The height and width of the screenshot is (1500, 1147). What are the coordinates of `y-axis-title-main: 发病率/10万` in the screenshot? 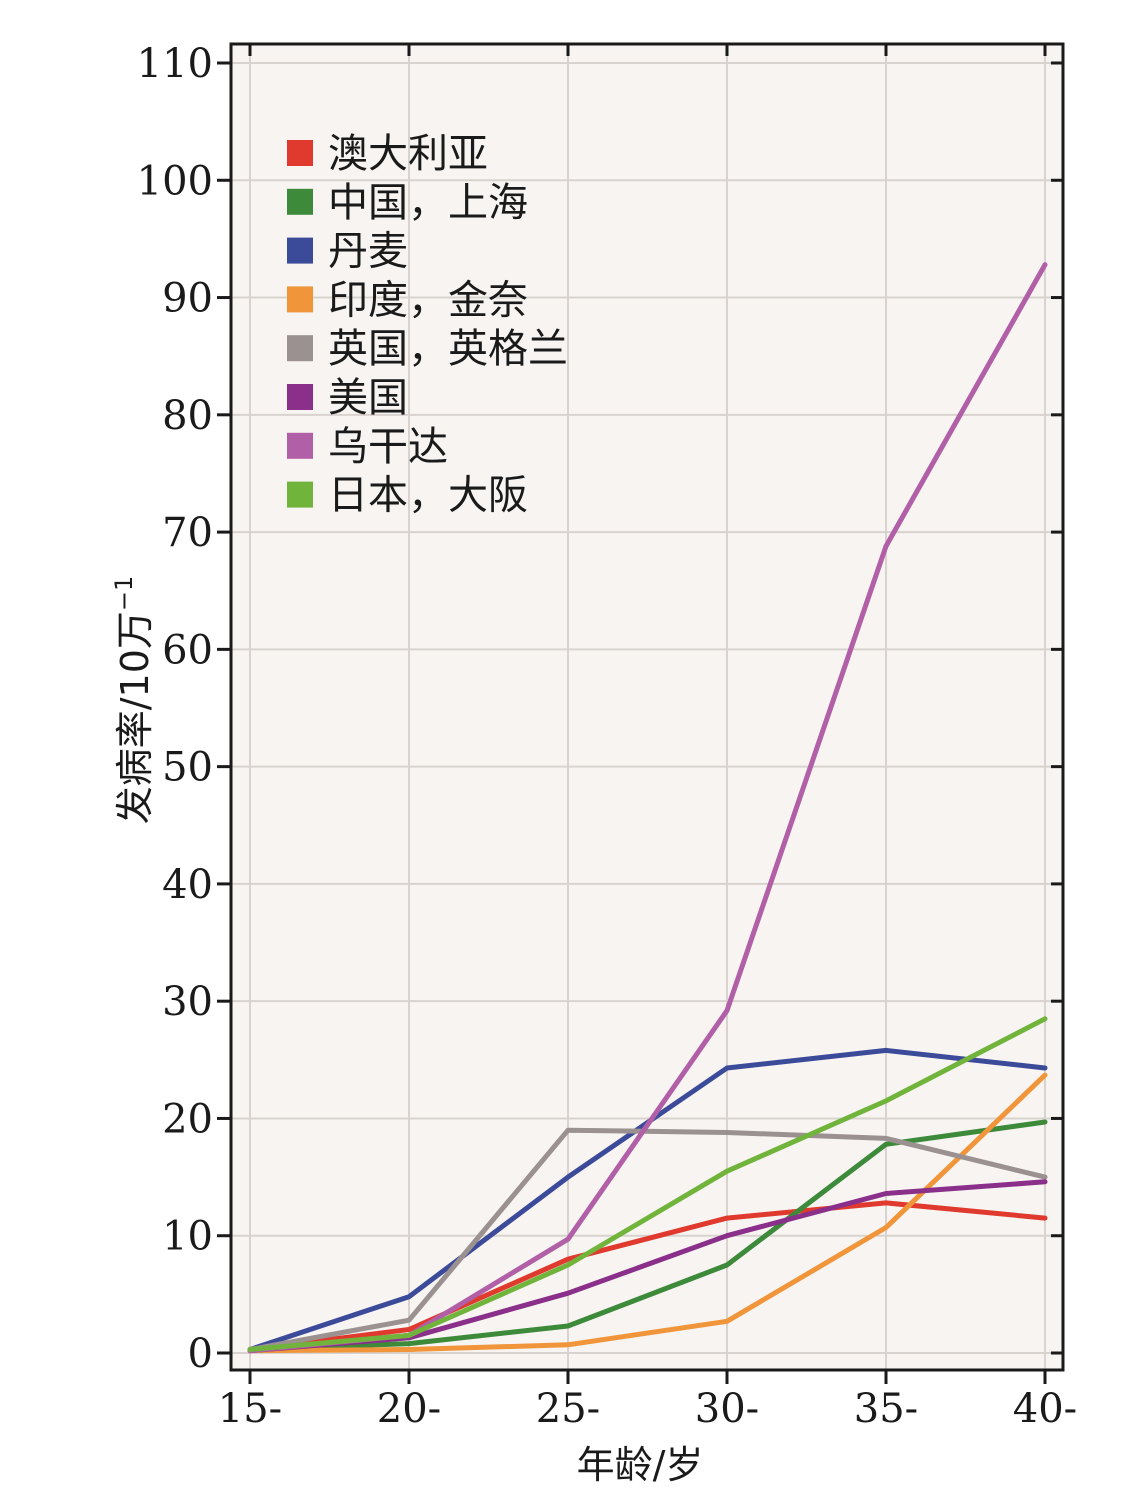 It's located at (135, 717).